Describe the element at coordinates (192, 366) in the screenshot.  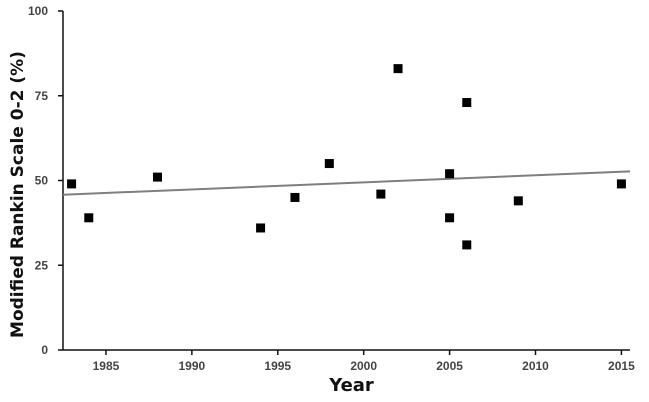
I see `x-tick-label: 1990` at that location.